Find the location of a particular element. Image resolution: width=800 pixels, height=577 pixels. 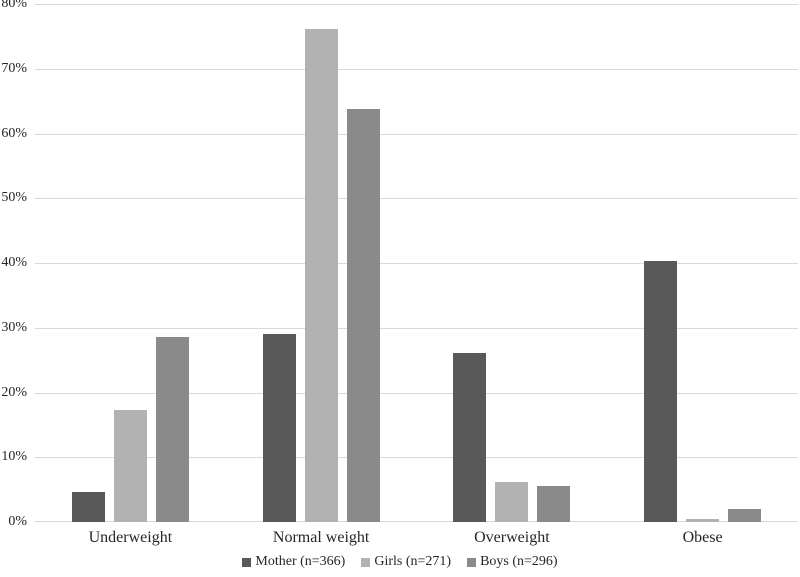

bar-boys-normal-weight is located at coordinates (363, 315).